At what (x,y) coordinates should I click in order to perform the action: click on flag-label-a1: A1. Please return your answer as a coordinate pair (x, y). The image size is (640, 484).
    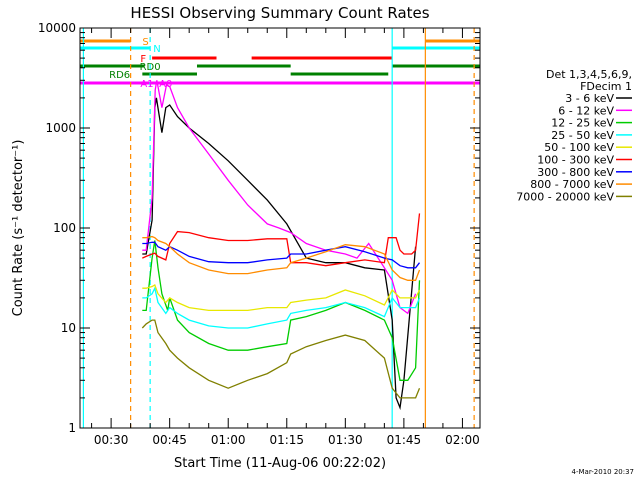
    Looking at the image, I should click on (146, 84).